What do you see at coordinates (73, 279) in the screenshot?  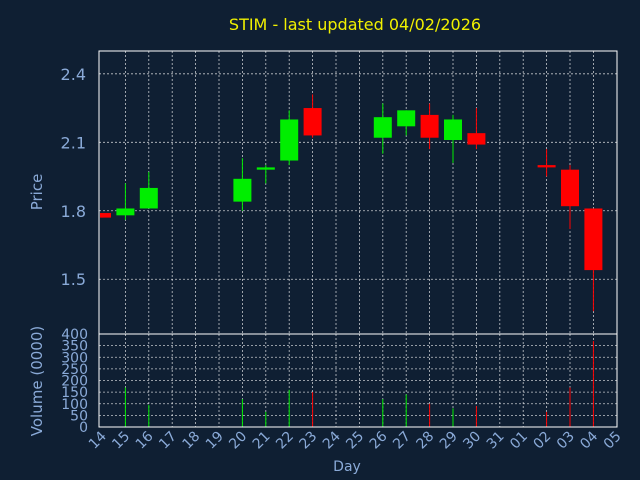 I see `price-tick-label: 1.5` at bounding box center [73, 279].